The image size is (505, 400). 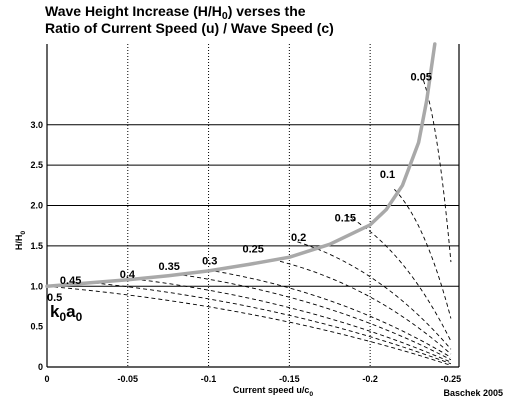 I want to click on y-axis-label: H/H0, so click(x=20, y=241).